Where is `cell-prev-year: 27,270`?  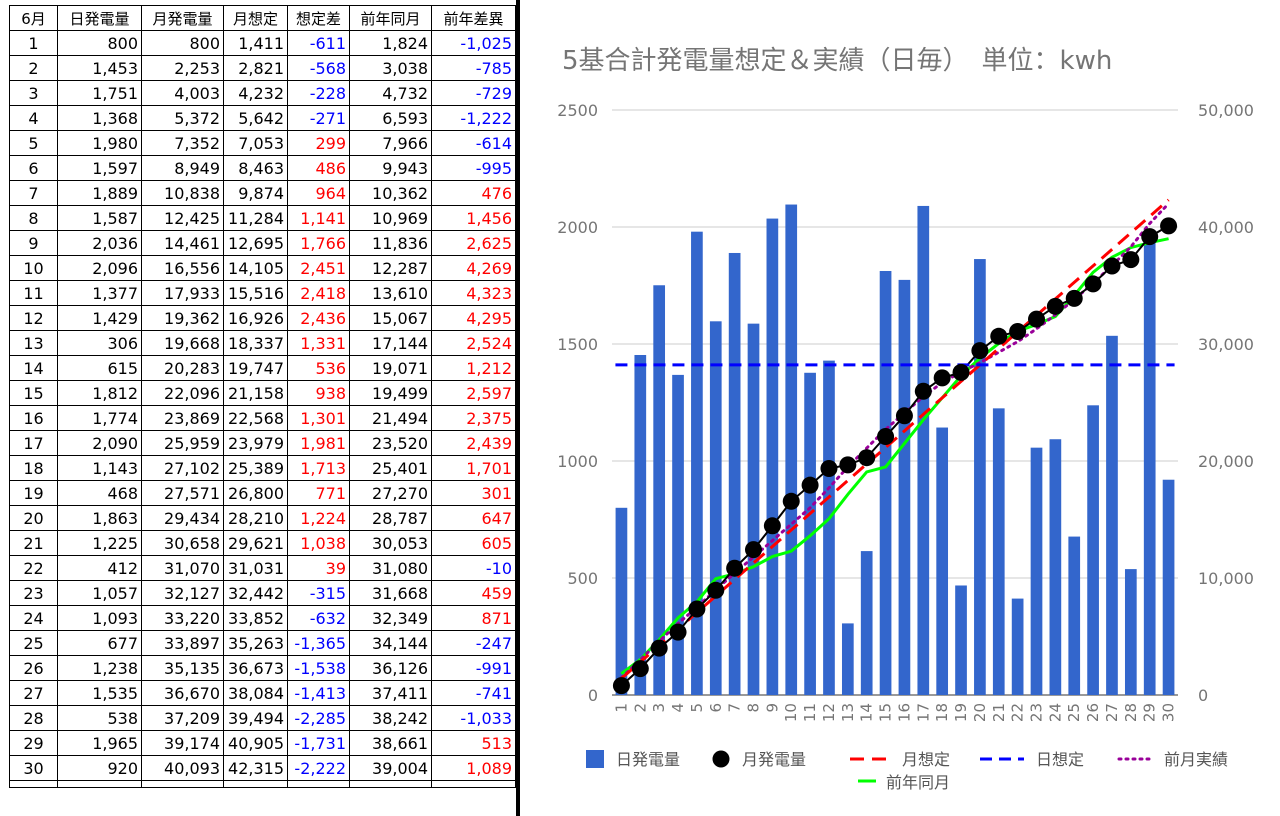 cell-prev-year: 27,270 is located at coordinates (390, 493).